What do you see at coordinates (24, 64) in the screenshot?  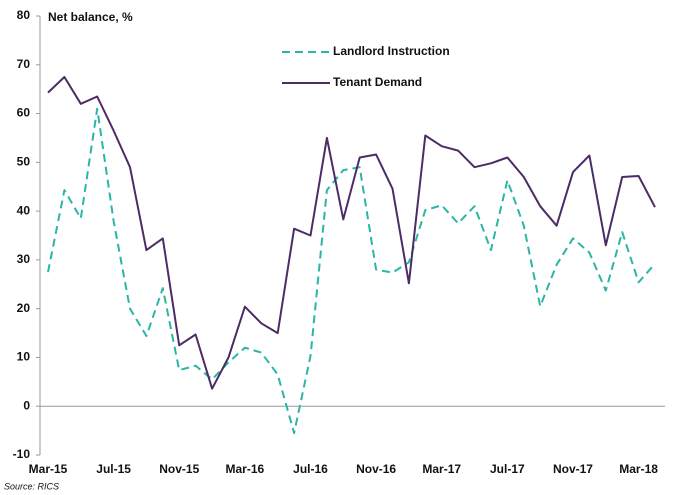 I see `y-tick-label: 70` at bounding box center [24, 64].